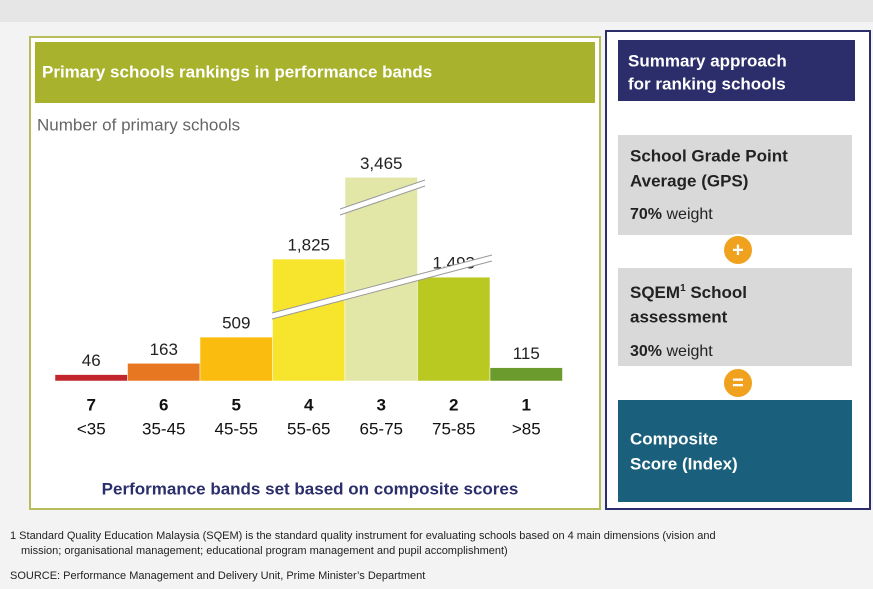 The image size is (873, 589). Describe the element at coordinates (716, 292) in the screenshot. I see `sqem-rest: School` at that location.